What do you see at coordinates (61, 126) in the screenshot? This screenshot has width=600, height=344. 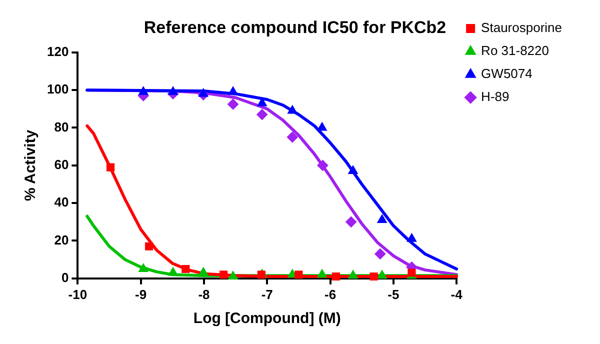 I see `y-tick-label: 80` at bounding box center [61, 126].